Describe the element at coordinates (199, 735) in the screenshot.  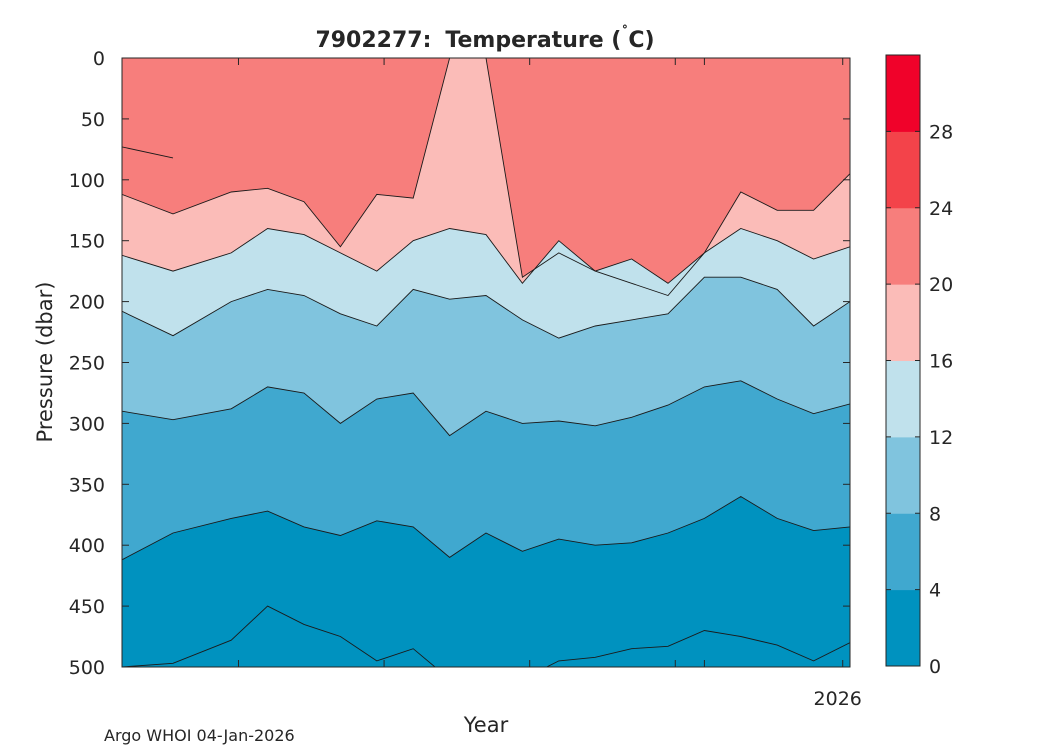
I see `footer-credit: Argo WHOI 04-Jan-2026` at that location.